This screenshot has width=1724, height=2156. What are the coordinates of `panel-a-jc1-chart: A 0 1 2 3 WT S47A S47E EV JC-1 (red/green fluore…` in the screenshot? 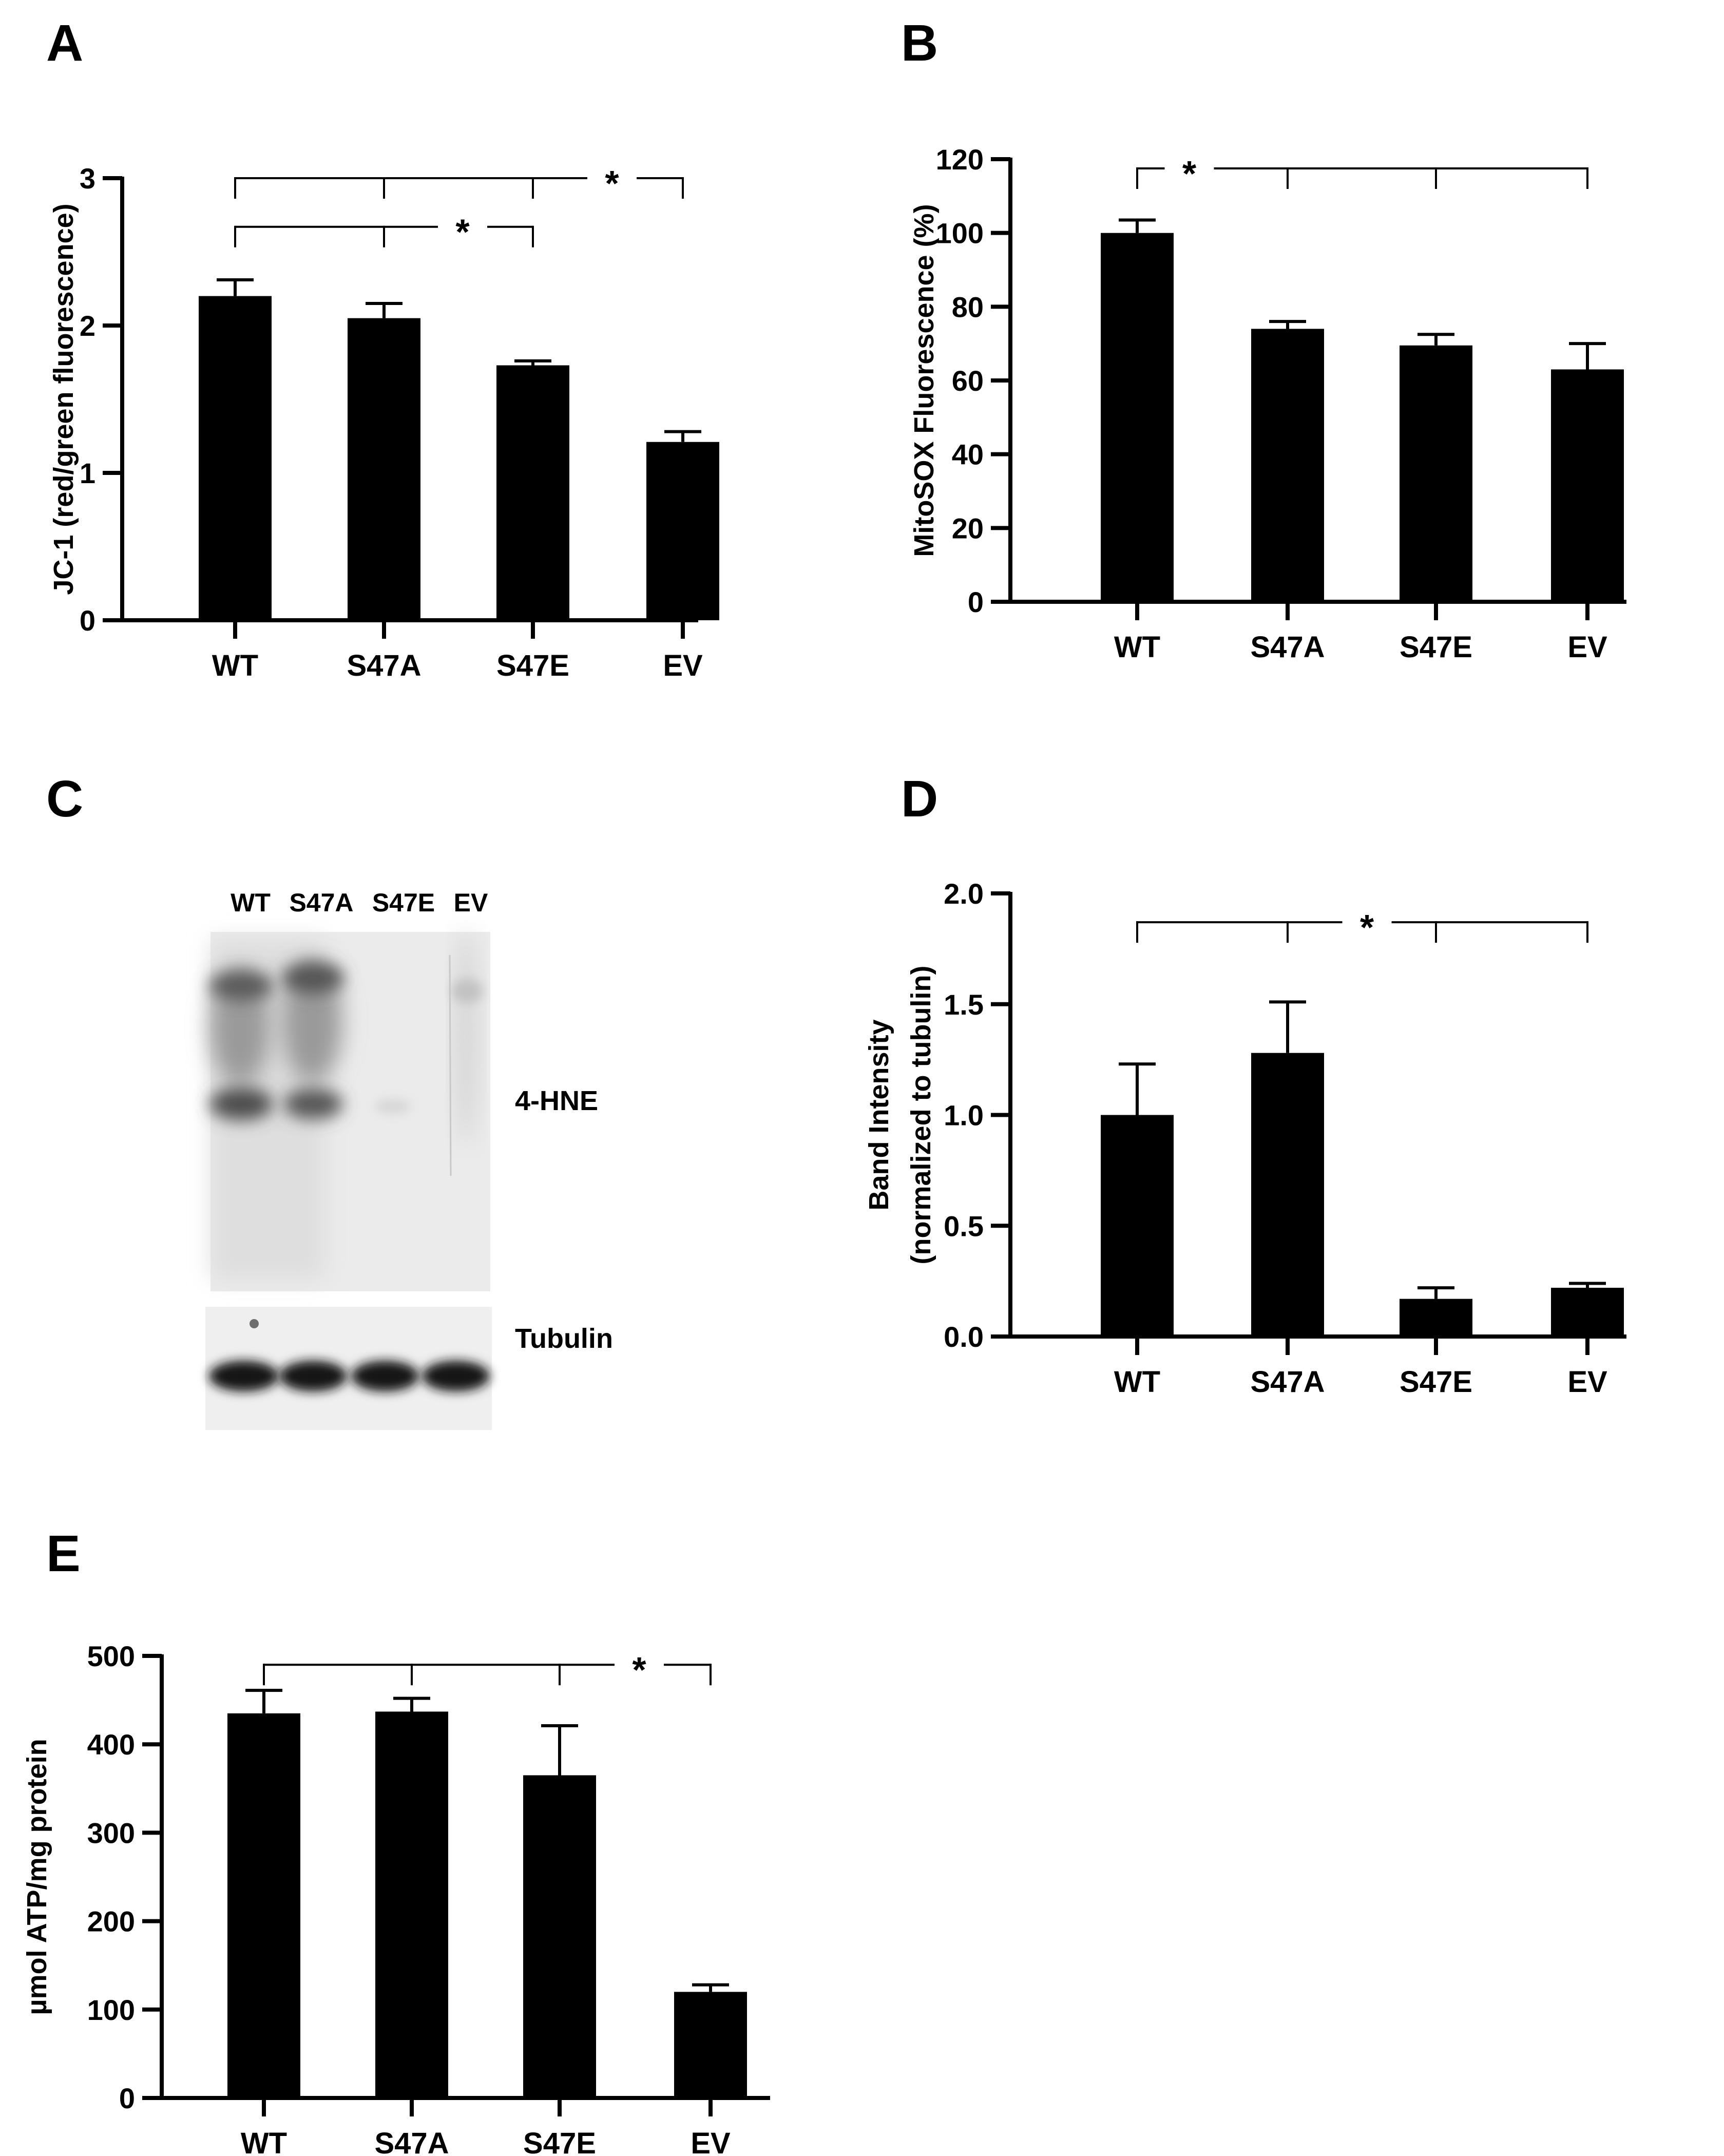 It's located at (382, 348).